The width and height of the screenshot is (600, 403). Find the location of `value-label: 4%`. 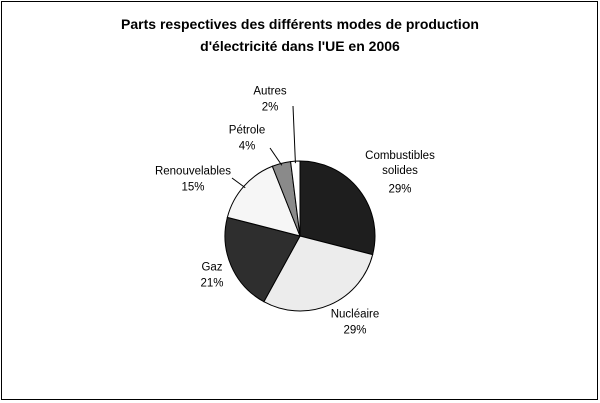

value-label: 4% is located at coordinates (247, 146).